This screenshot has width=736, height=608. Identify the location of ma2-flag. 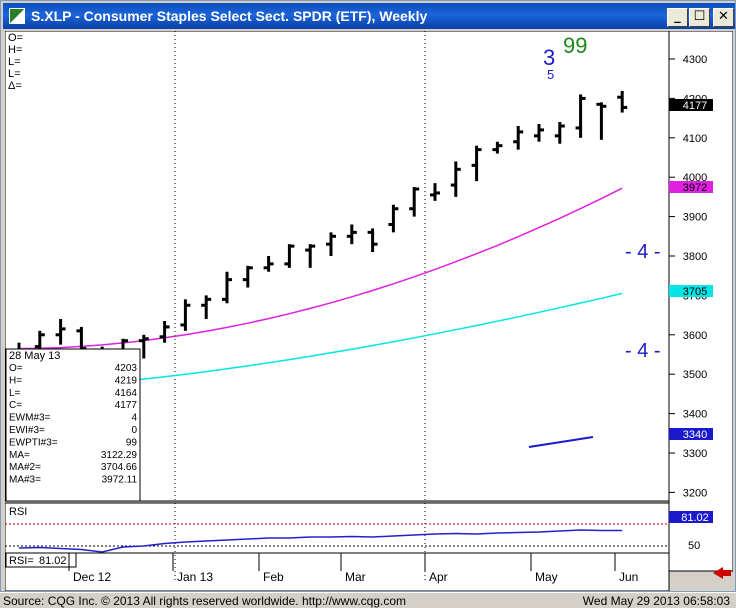
(691, 291).